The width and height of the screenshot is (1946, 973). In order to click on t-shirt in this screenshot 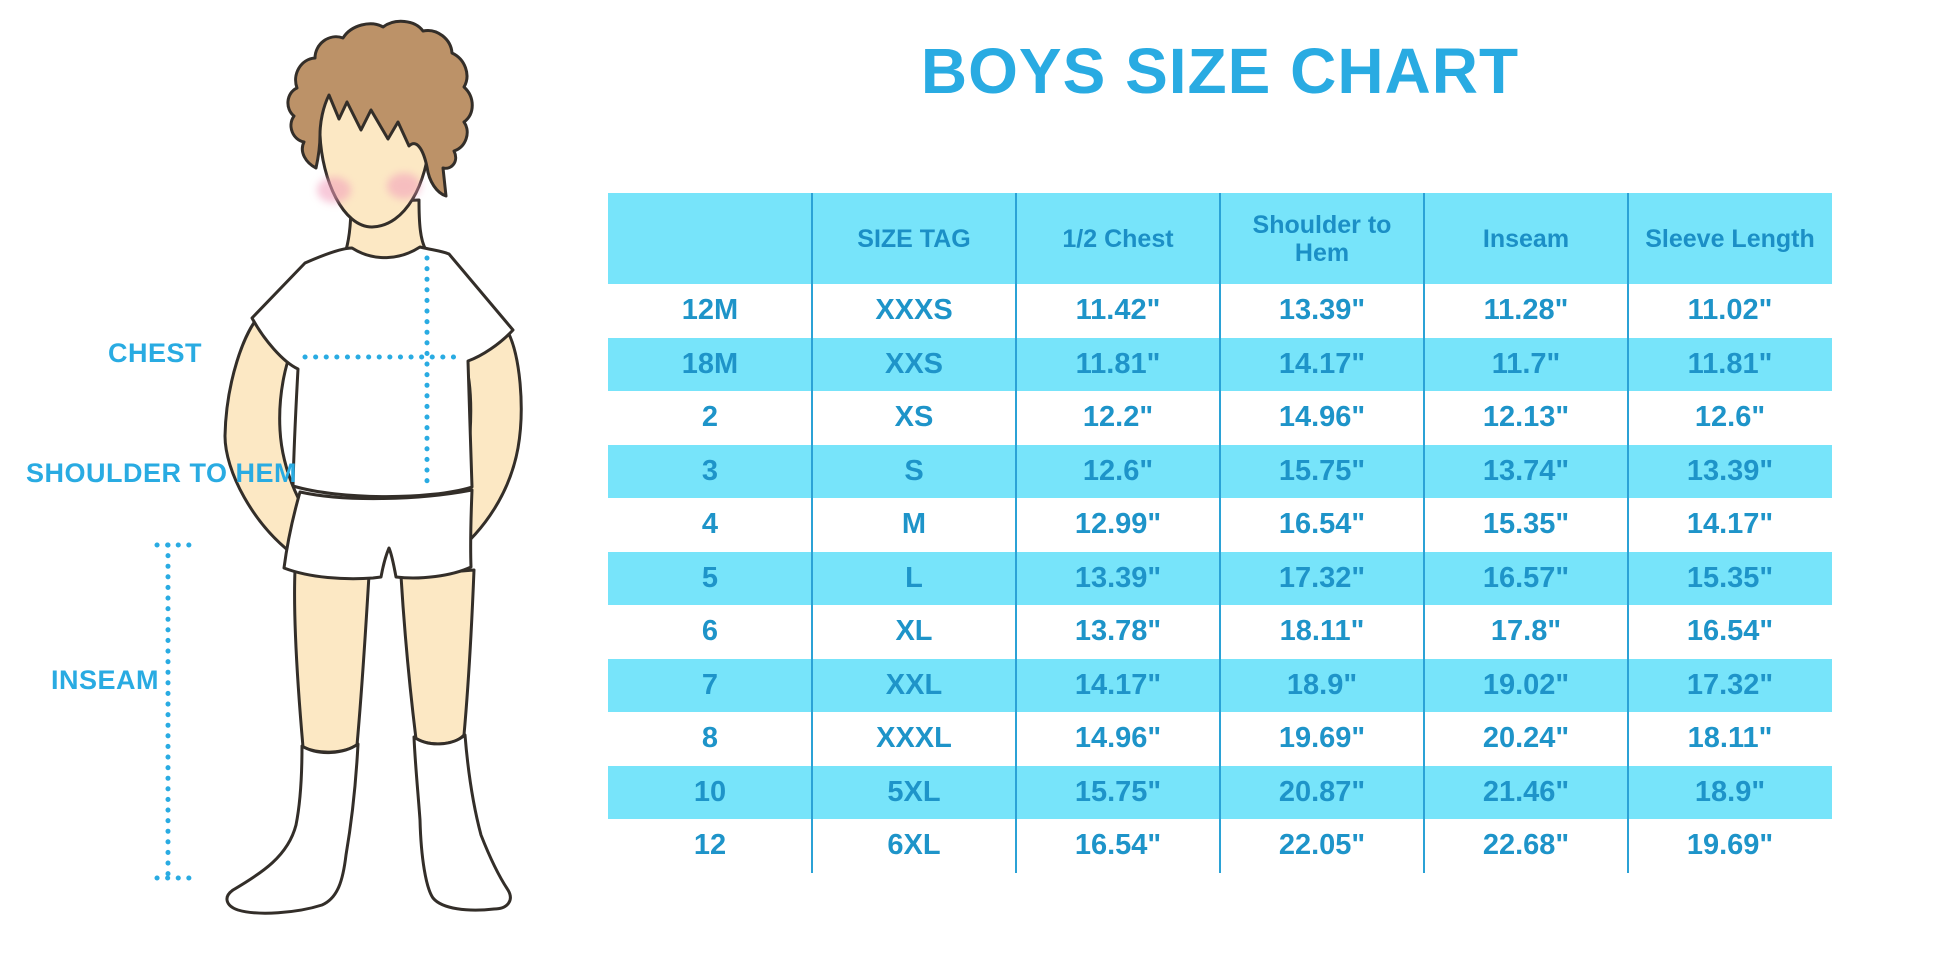, I will do `click(382, 372)`.